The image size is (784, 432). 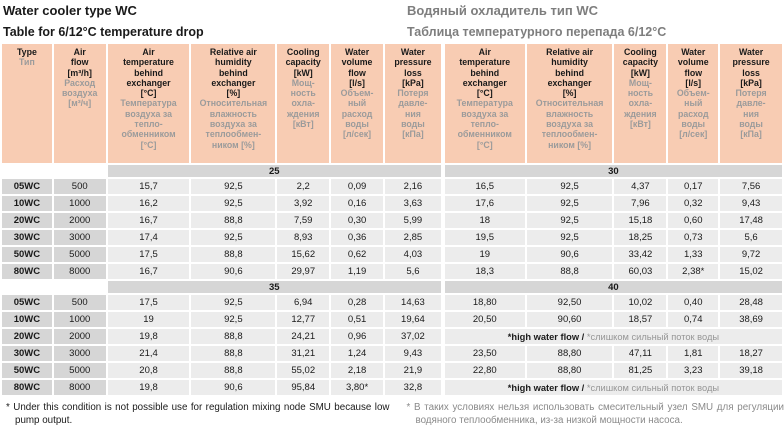 What do you see at coordinates (303, 237) in the screenshot?
I see `value-cell: 8,93` at bounding box center [303, 237].